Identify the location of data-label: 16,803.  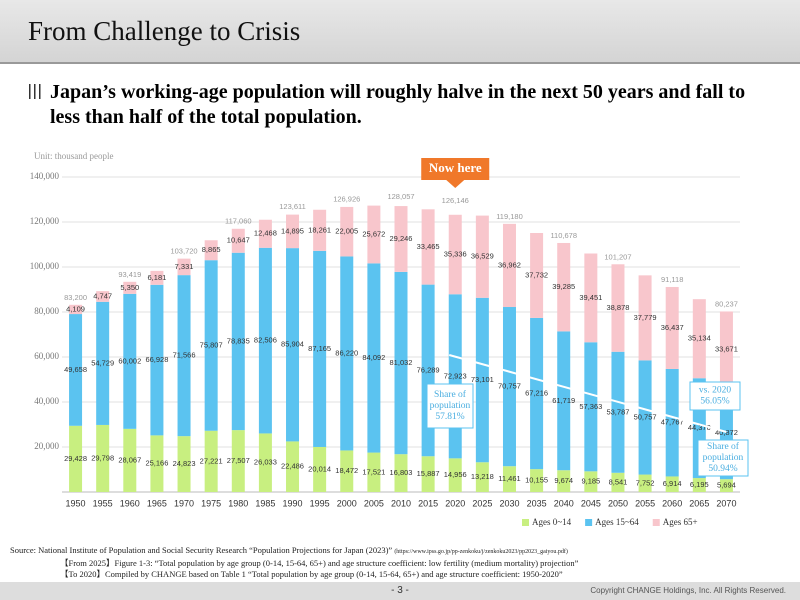
(401, 472).